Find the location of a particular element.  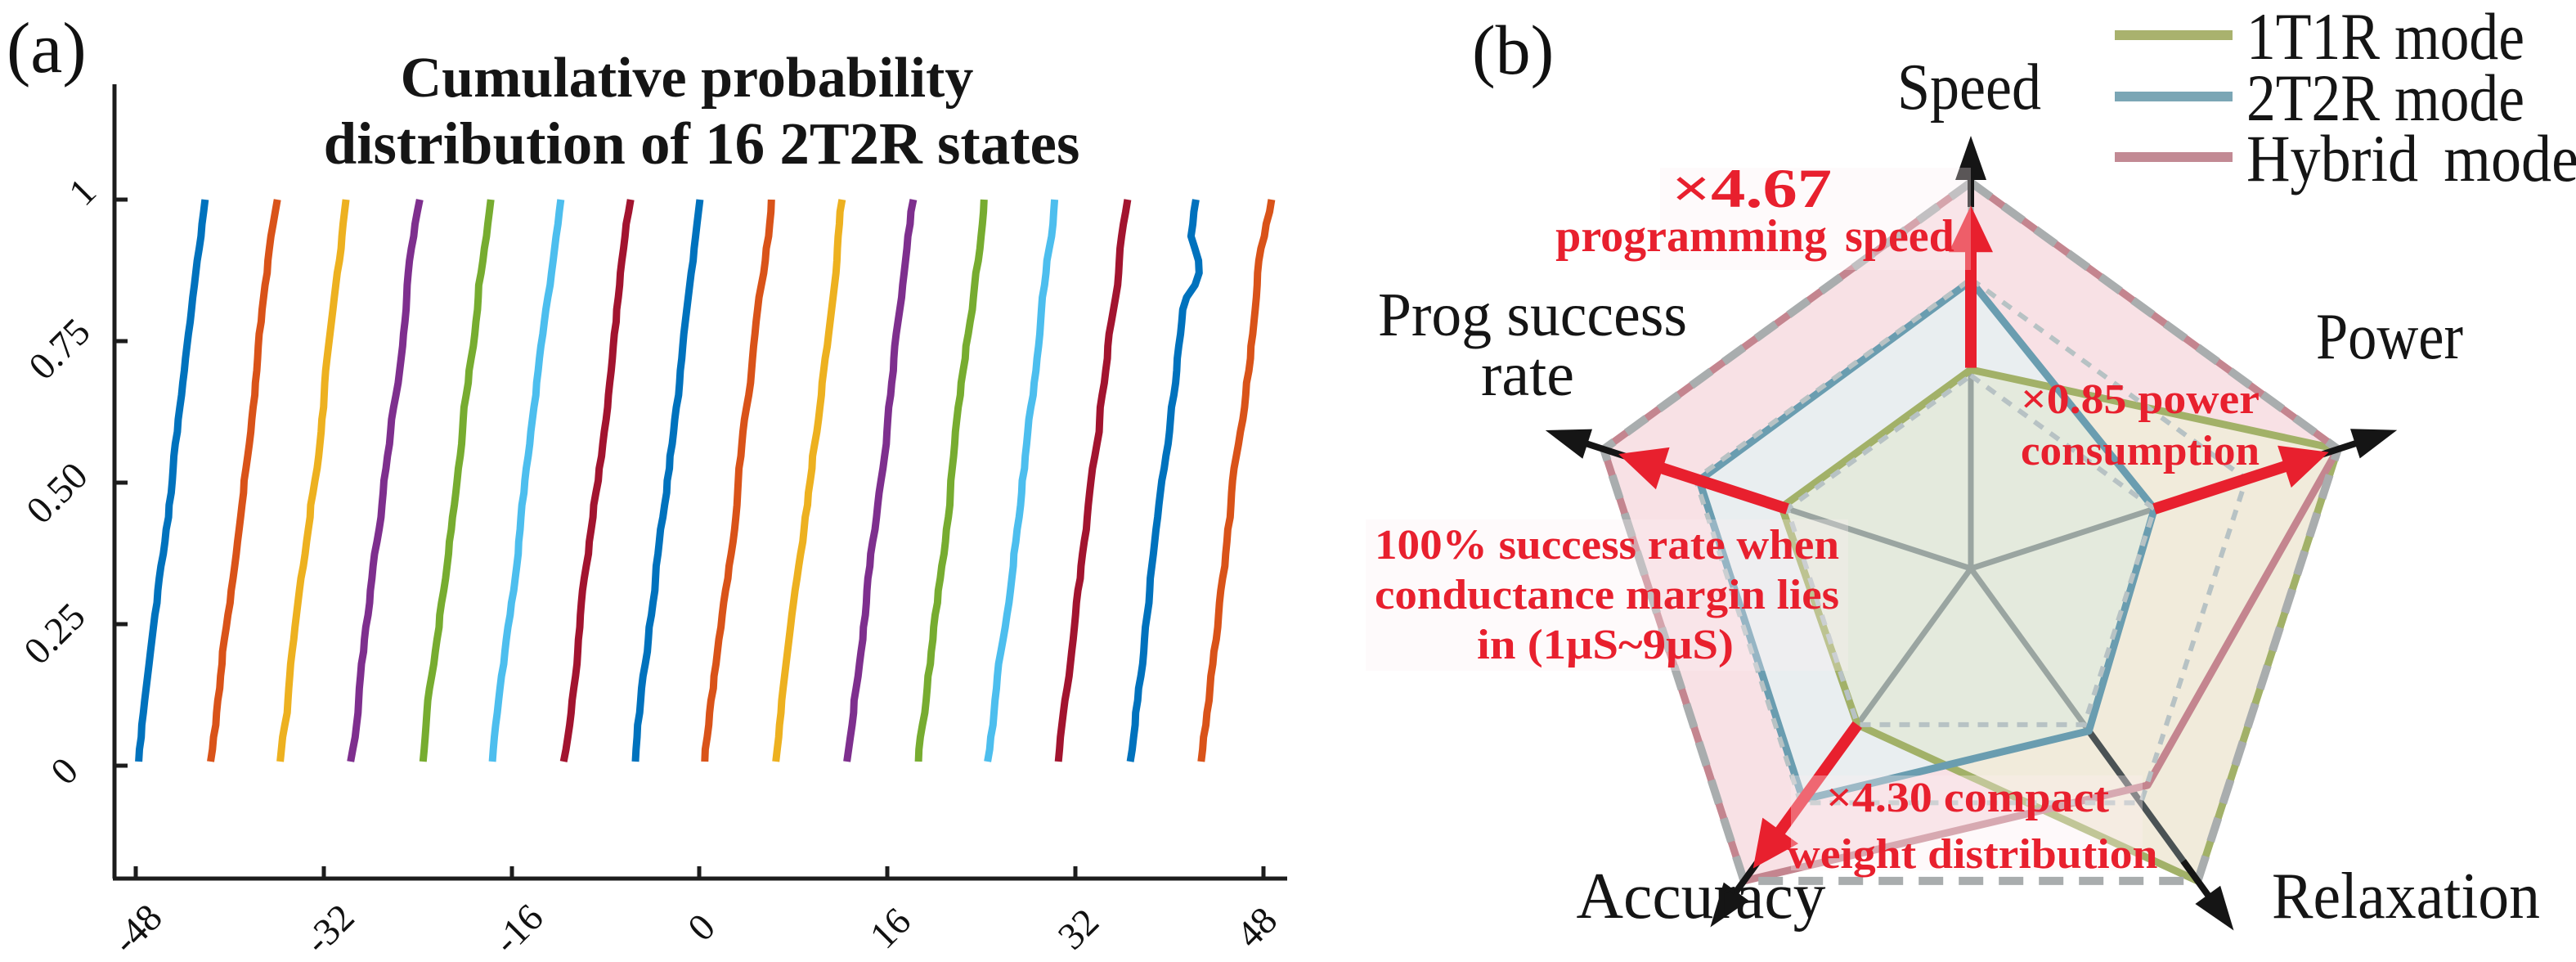

svg-text: 2T2R mode is located at coordinates (2385, 98).